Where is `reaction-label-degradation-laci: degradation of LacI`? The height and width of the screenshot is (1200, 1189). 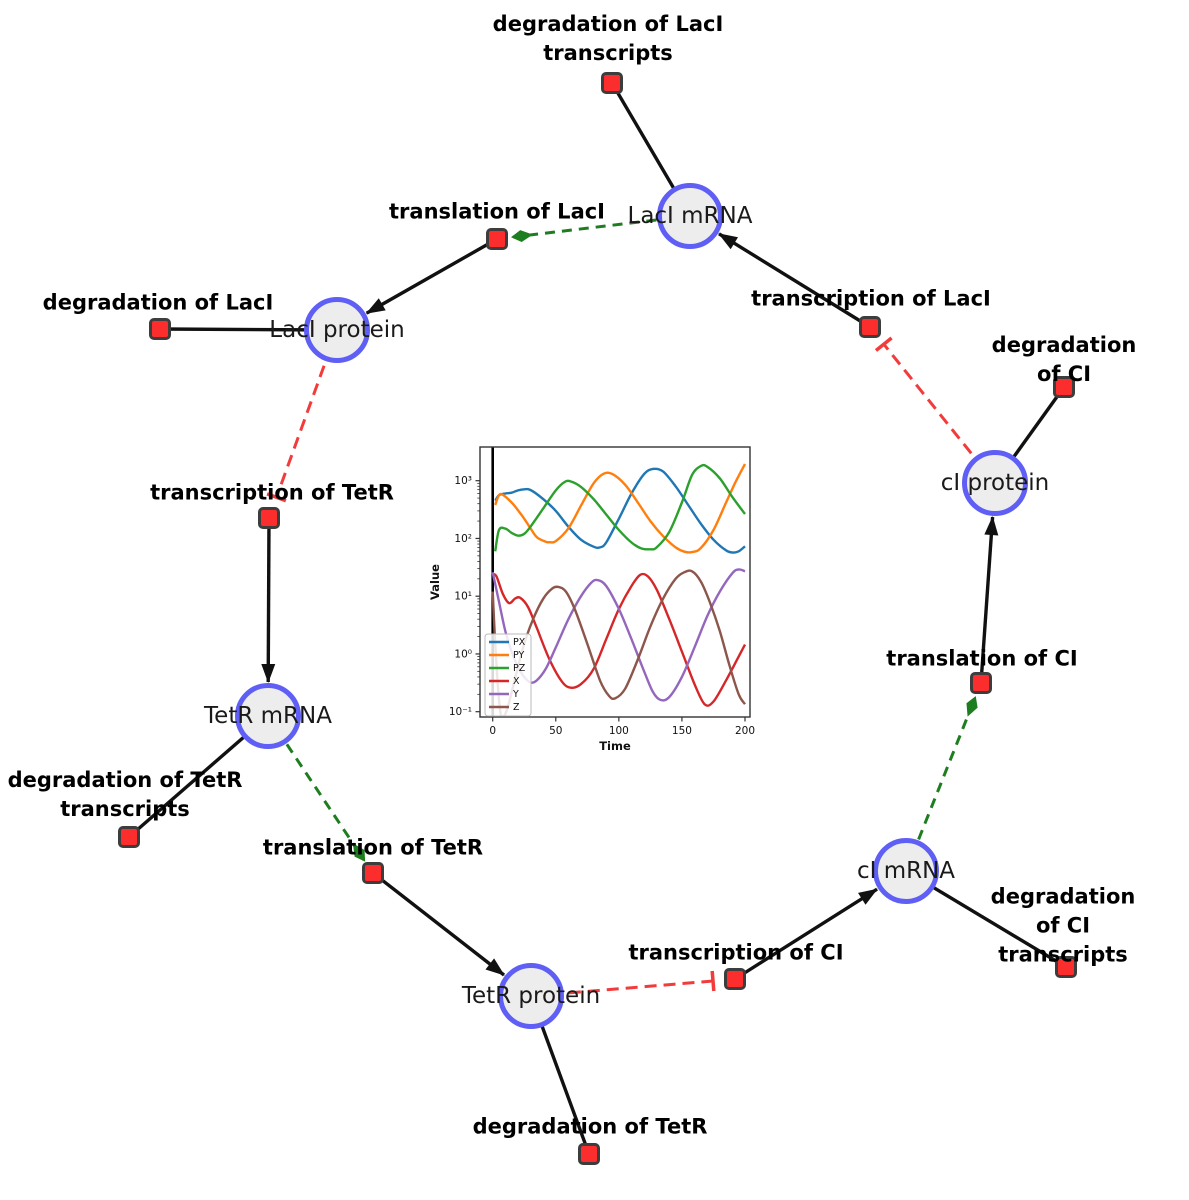
reaction-label-degradation-laci: degradation of LacI is located at coordinates (158, 302).